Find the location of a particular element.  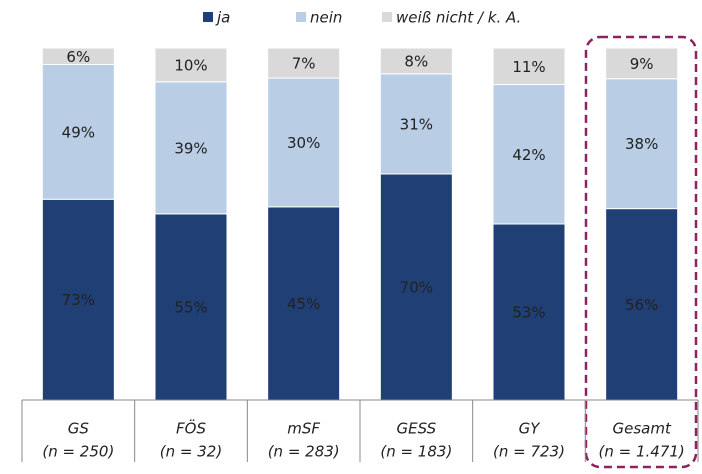

value-label: 73% is located at coordinates (78, 300).